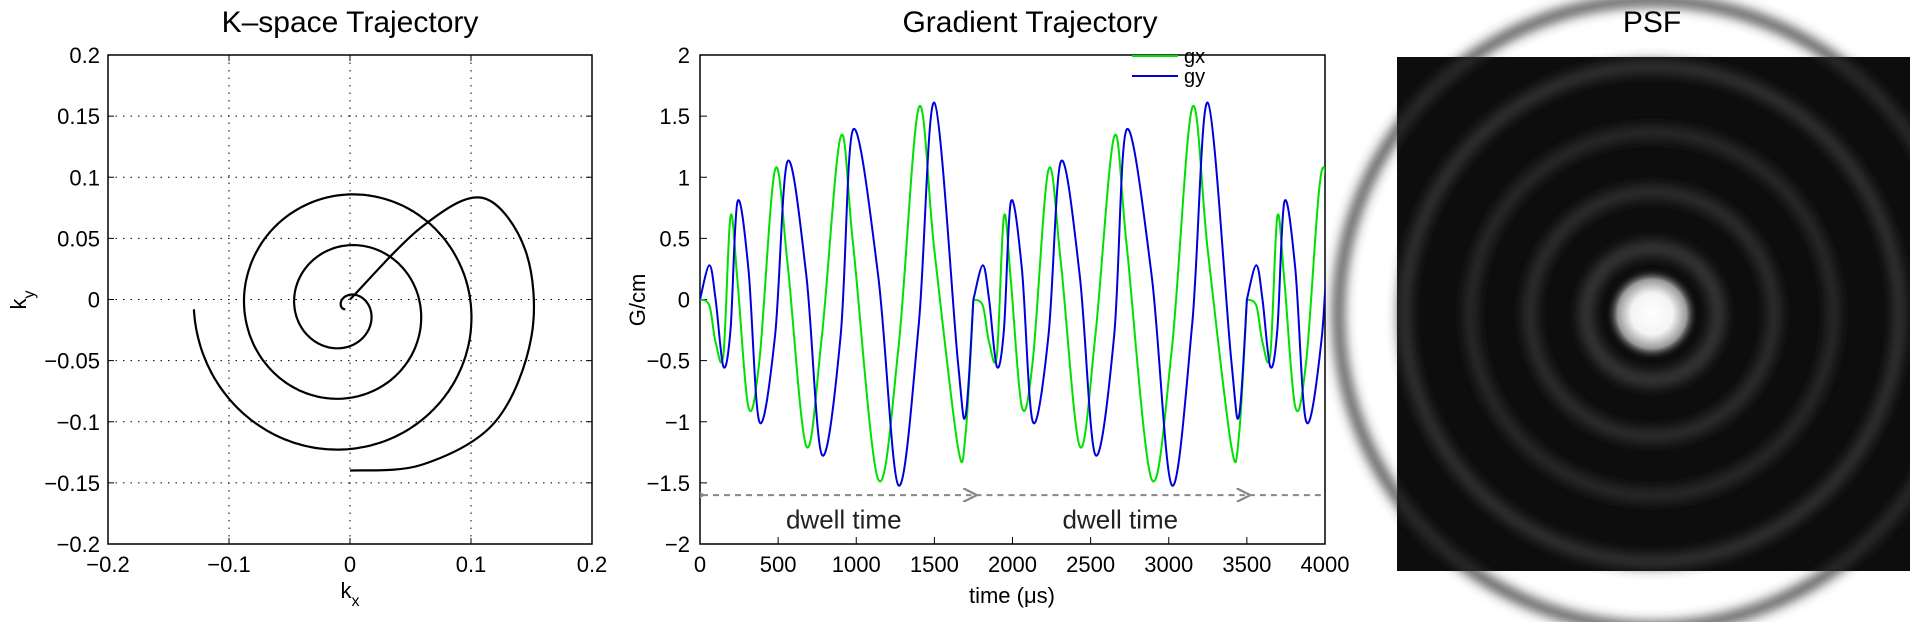 Image resolution: width=1910 pixels, height=622 pixels. I want to click on kspace-title: K–space Trajectory, so click(350, 22).